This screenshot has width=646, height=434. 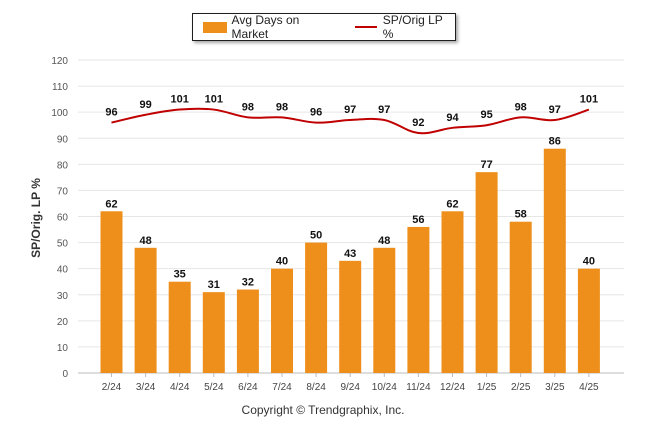 I want to click on legend-item-bar: Avg Days on Market, so click(x=265, y=27).